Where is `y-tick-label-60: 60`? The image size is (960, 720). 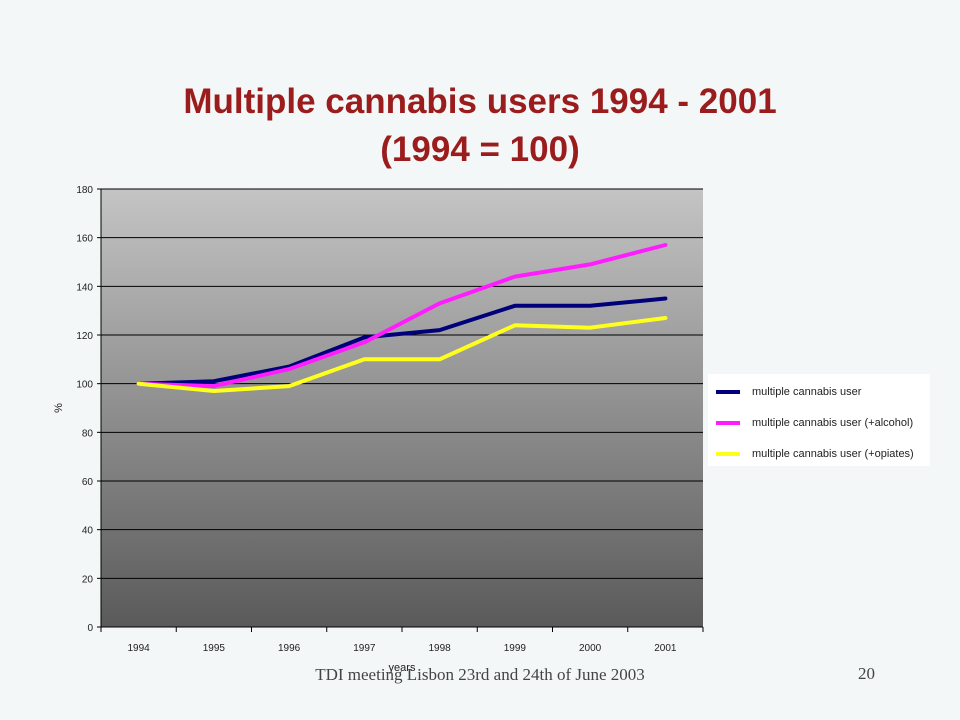 y-tick-label-60: 60 is located at coordinates (88, 482).